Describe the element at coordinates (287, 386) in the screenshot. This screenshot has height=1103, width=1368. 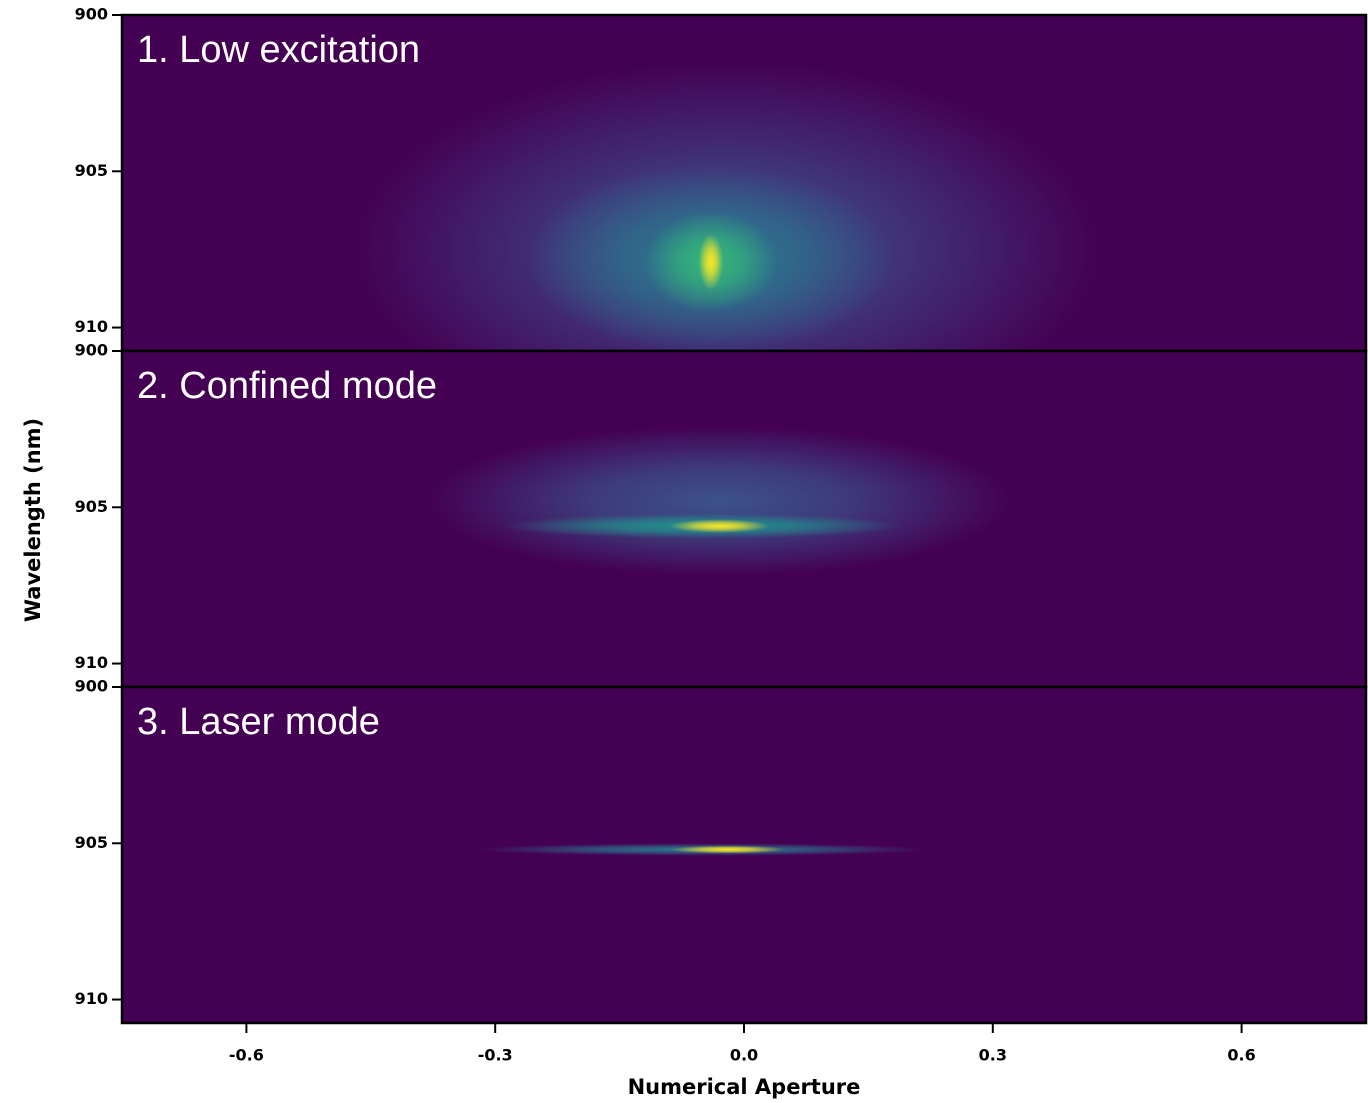
I see `panel-label: 2. Confined mode` at that location.